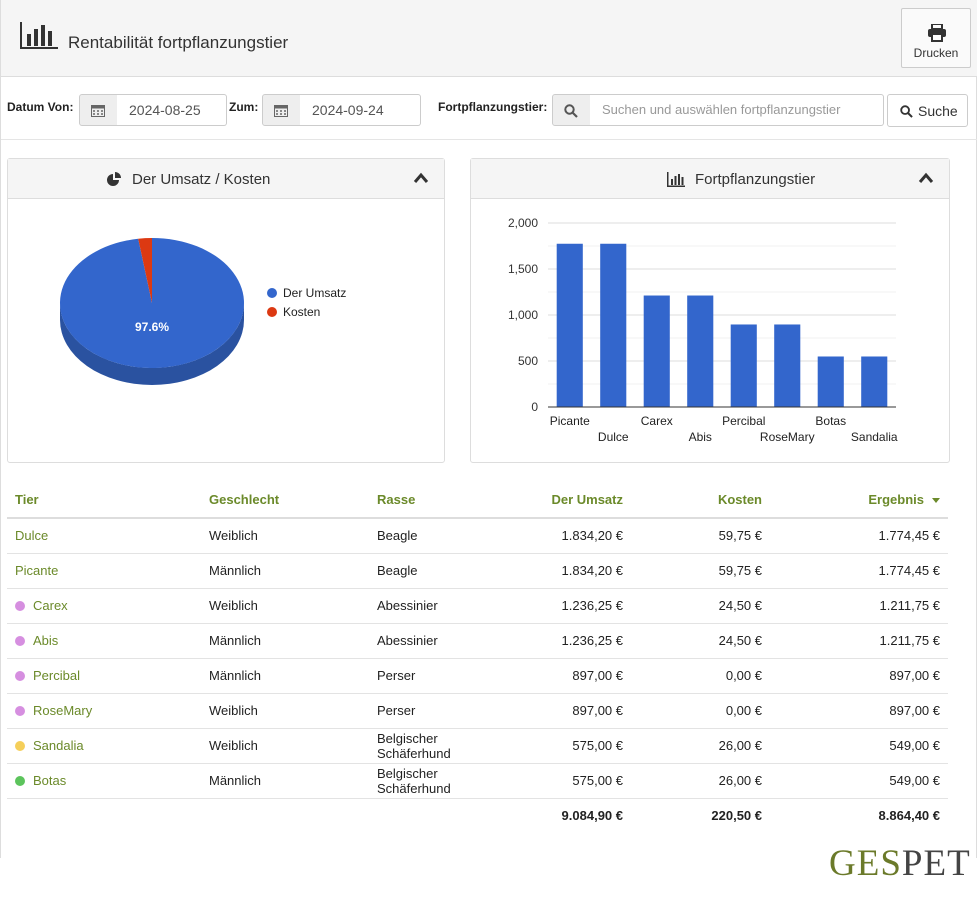  Describe the element at coordinates (656, 351) in the screenshot. I see `bar-carex` at that location.